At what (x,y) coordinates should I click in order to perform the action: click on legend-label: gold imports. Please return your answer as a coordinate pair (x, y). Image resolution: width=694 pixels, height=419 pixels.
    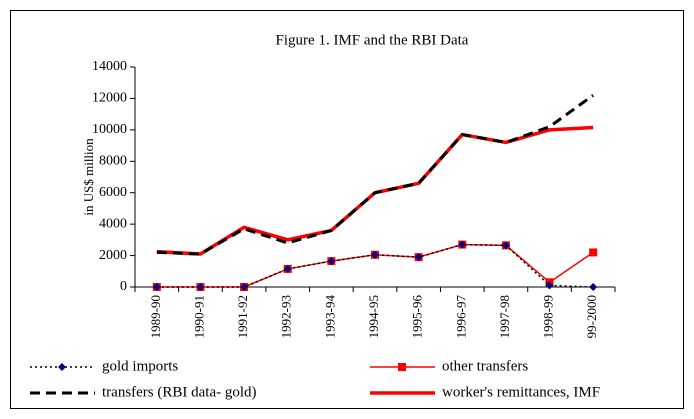
    Looking at the image, I should click on (140, 366).